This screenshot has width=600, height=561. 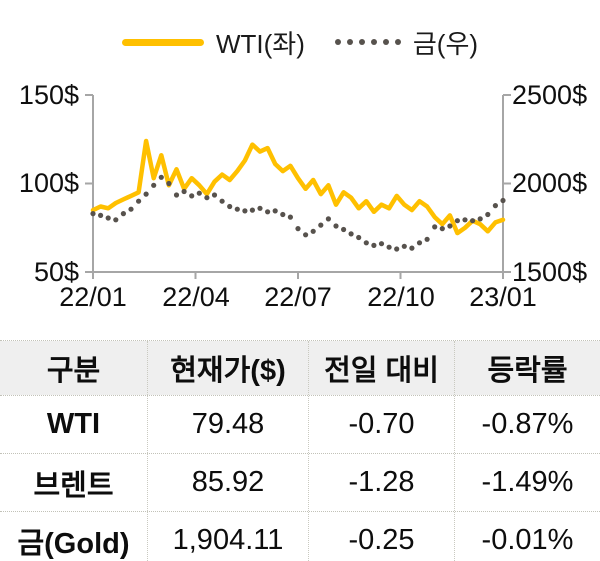 I want to click on table-row-brent: 브렌트 85.92 -1.28 -1.49%, so click(x=300, y=482).